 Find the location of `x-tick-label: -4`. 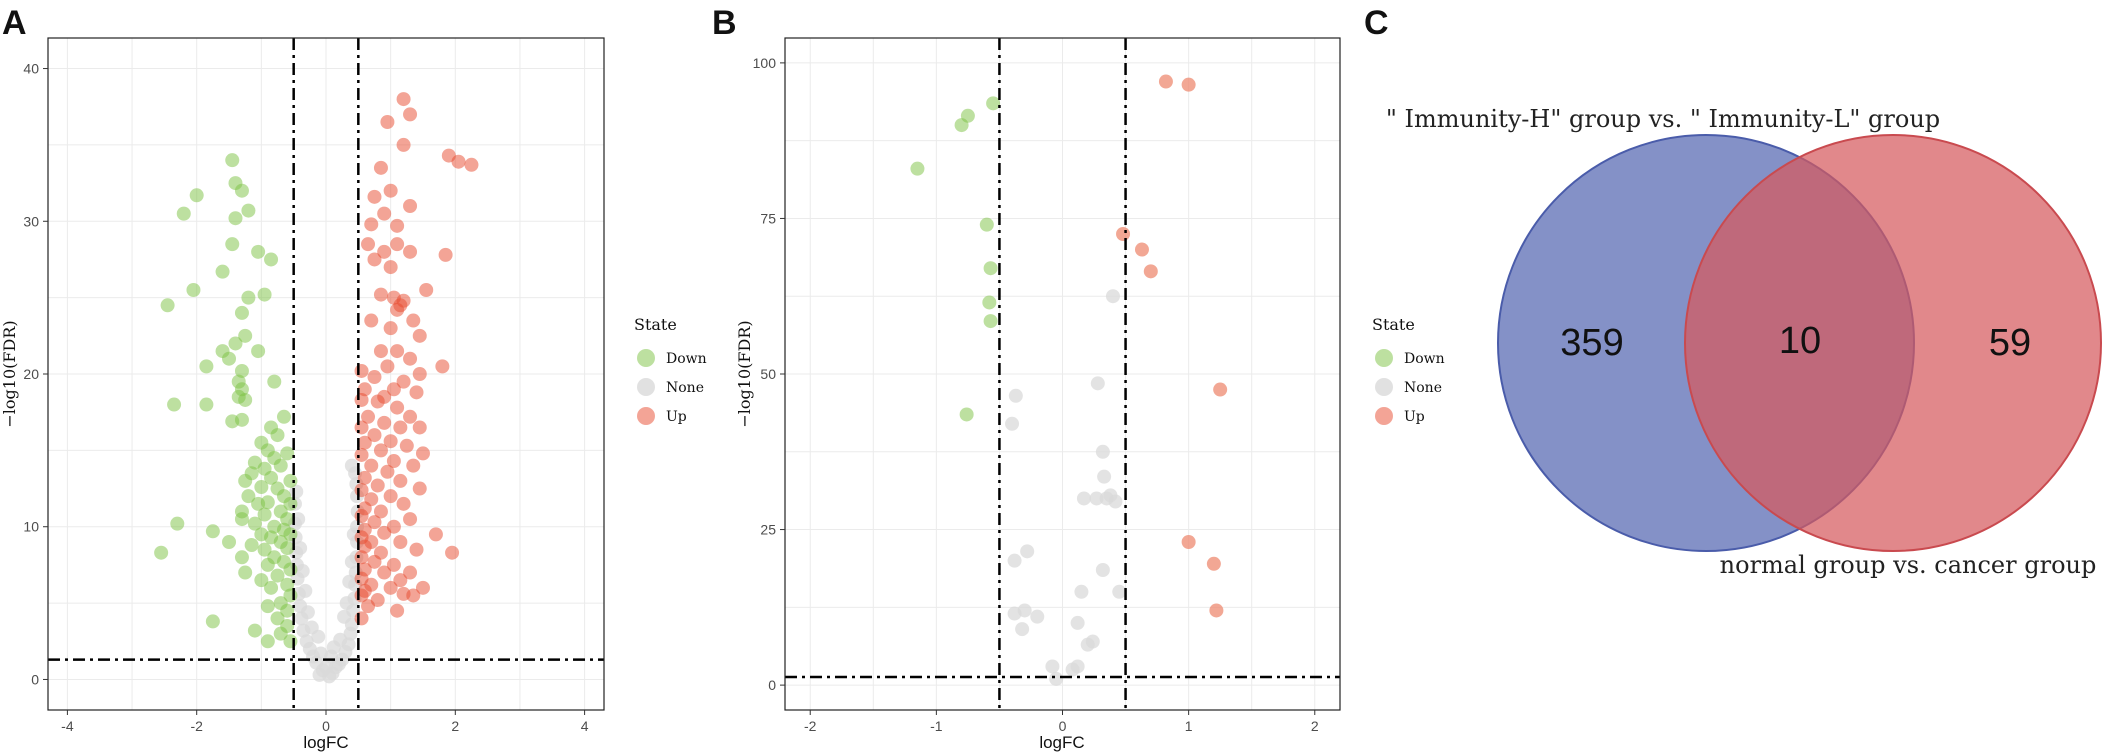

x-tick-label: -4 is located at coordinates (67, 726).